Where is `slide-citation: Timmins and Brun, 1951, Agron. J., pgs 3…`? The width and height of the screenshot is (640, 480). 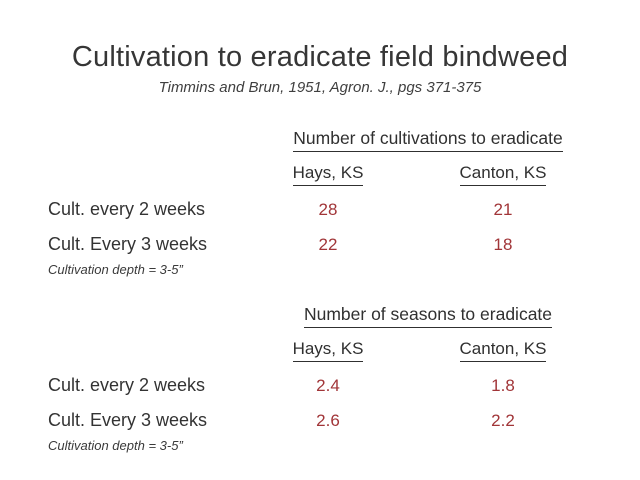
slide-citation: Timmins and Brun, 1951, Agron. J., pgs 3… is located at coordinates (320, 87).